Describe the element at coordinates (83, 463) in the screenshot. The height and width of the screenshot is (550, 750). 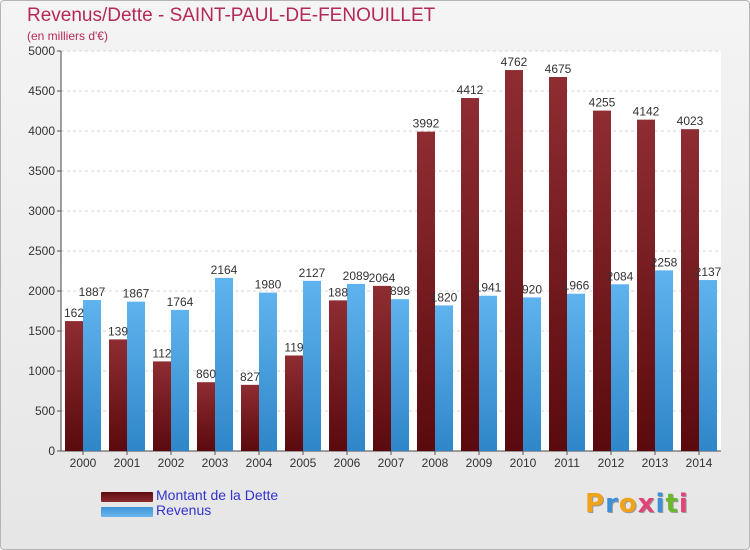
I see `x-tick-label: 2000` at that location.